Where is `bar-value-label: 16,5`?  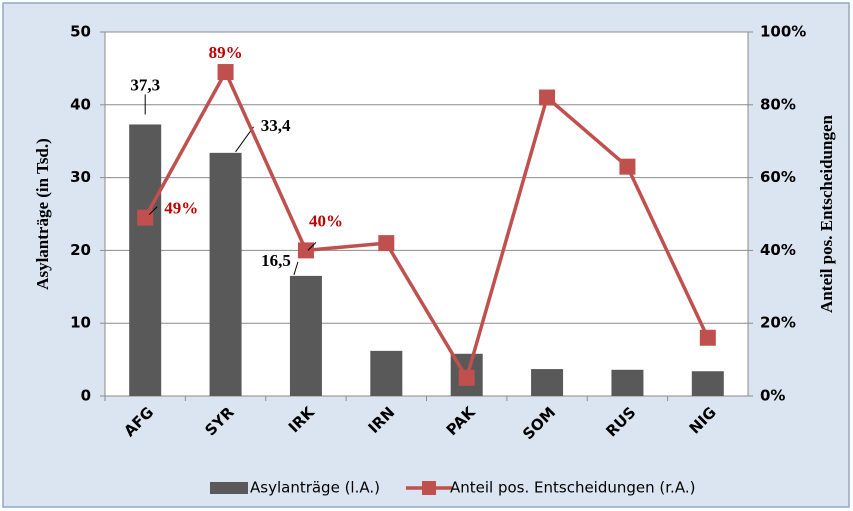
bar-value-label: 16,5 is located at coordinates (276, 260).